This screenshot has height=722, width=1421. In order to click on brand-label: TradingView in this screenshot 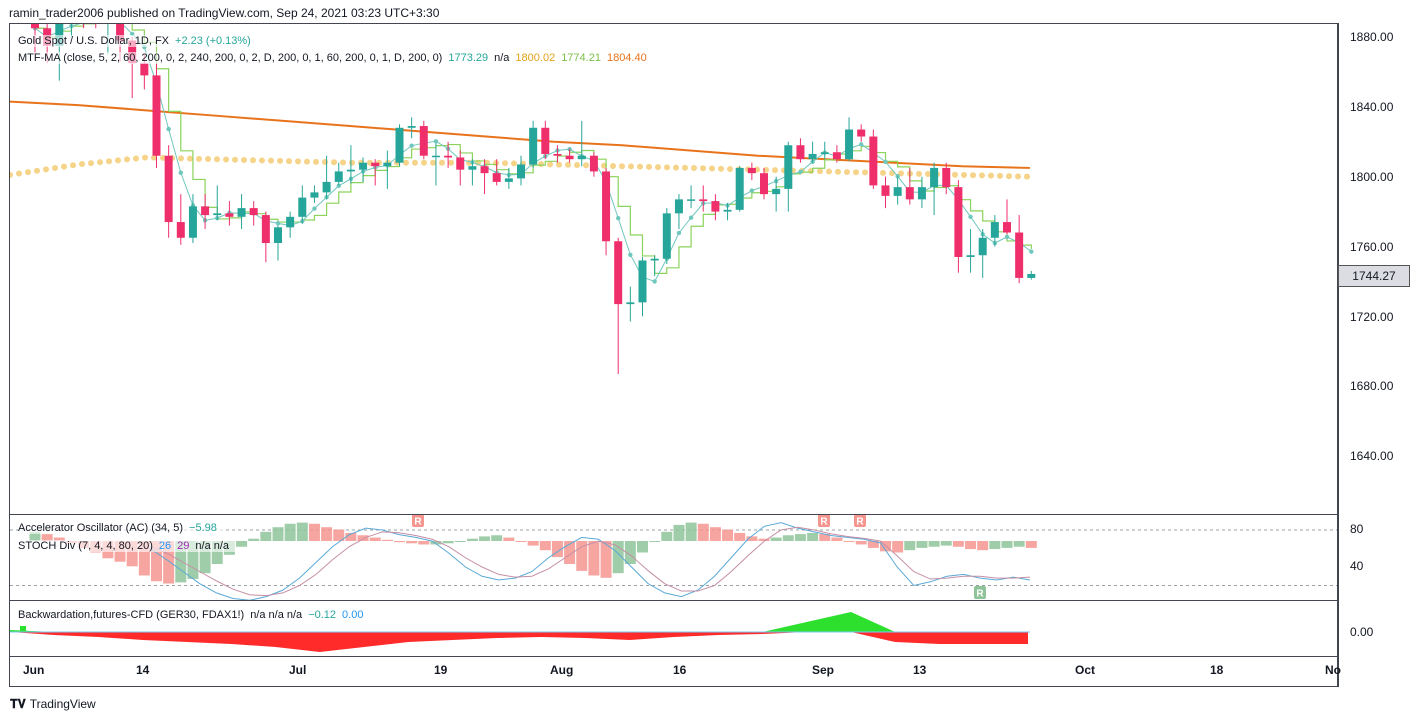, I will do `click(62, 704)`.